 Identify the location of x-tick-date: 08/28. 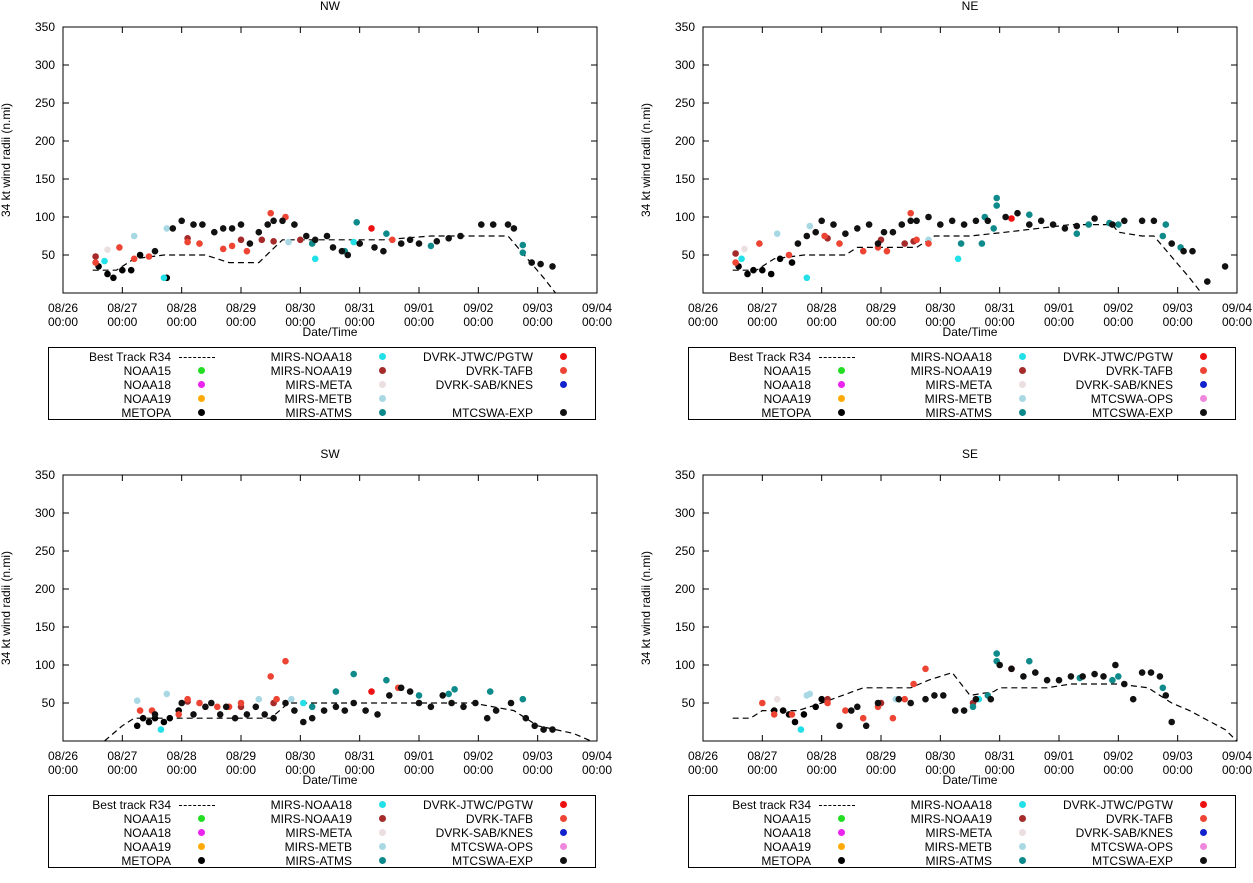
(182, 308).